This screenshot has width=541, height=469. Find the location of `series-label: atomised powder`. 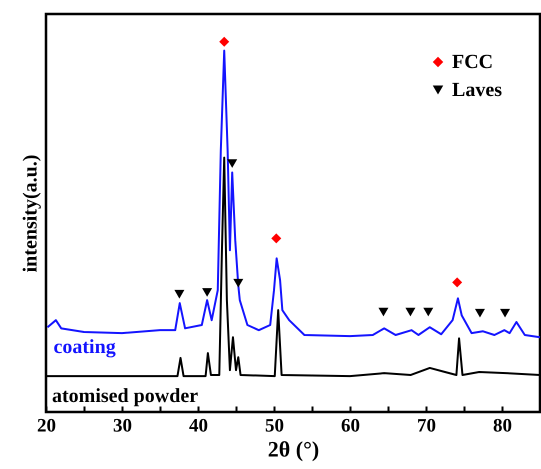

series-label: atomised powder is located at coordinates (125, 396).